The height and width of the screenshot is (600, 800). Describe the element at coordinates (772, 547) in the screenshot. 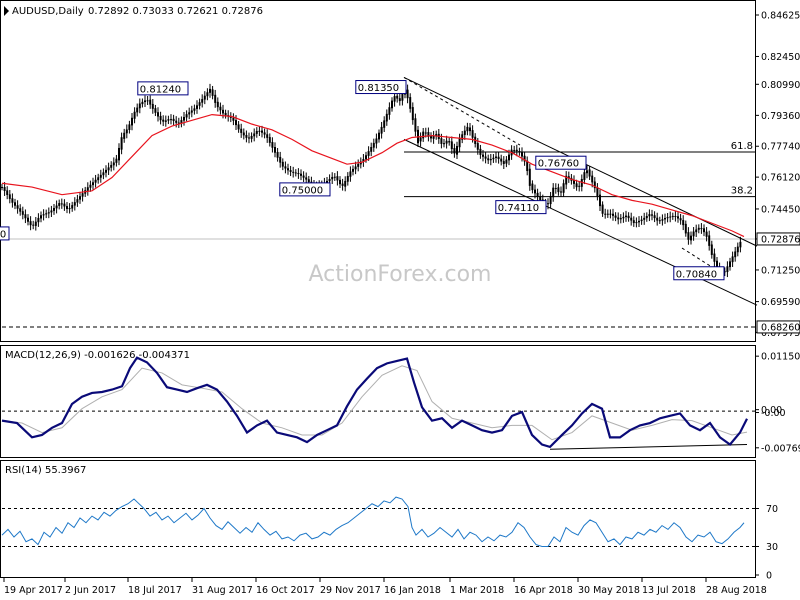

I see `rsi-axis-tick-label: 30` at that location.